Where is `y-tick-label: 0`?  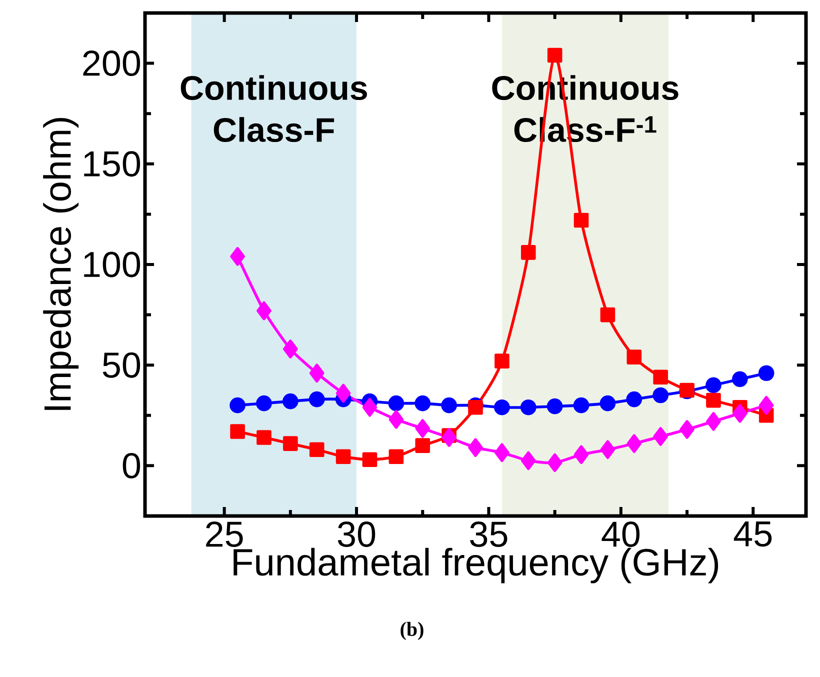 y-tick-label: 0 is located at coordinates (131, 465).